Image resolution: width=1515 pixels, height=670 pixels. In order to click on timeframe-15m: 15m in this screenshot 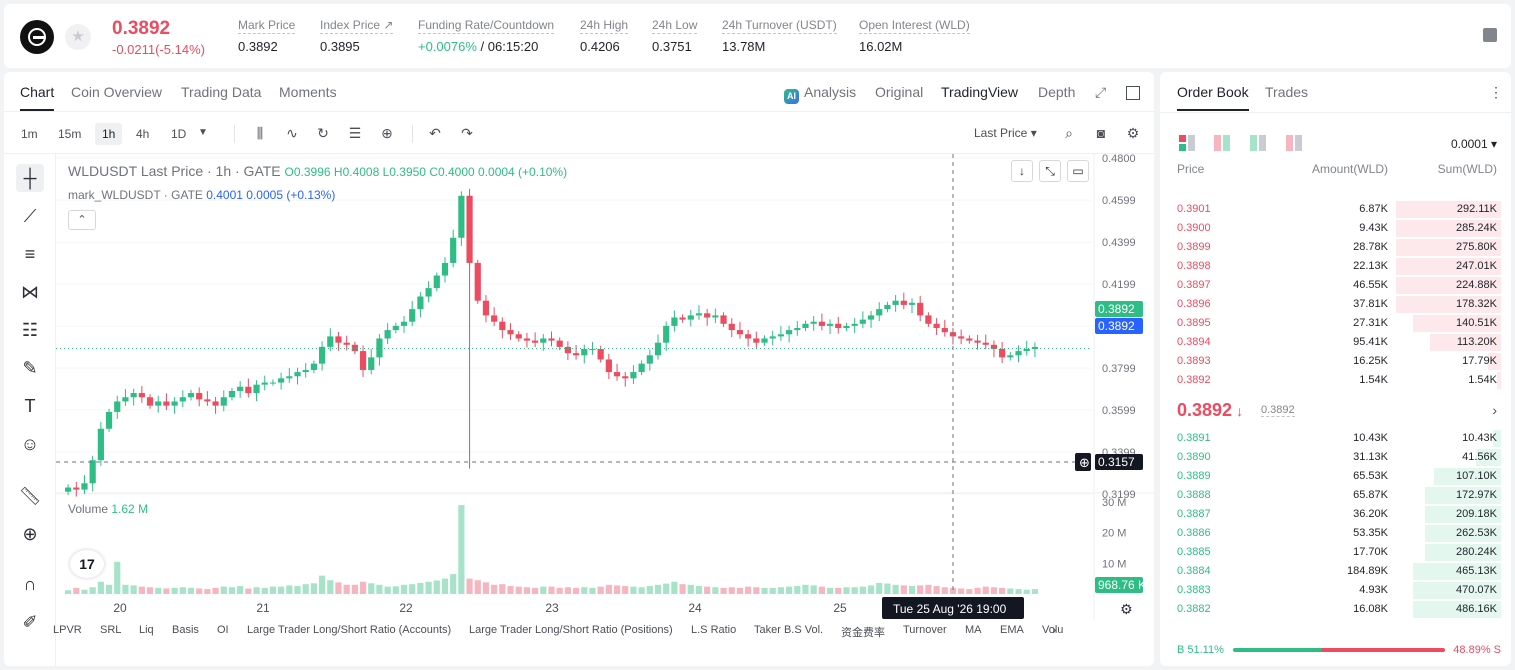, I will do `click(70, 134)`.